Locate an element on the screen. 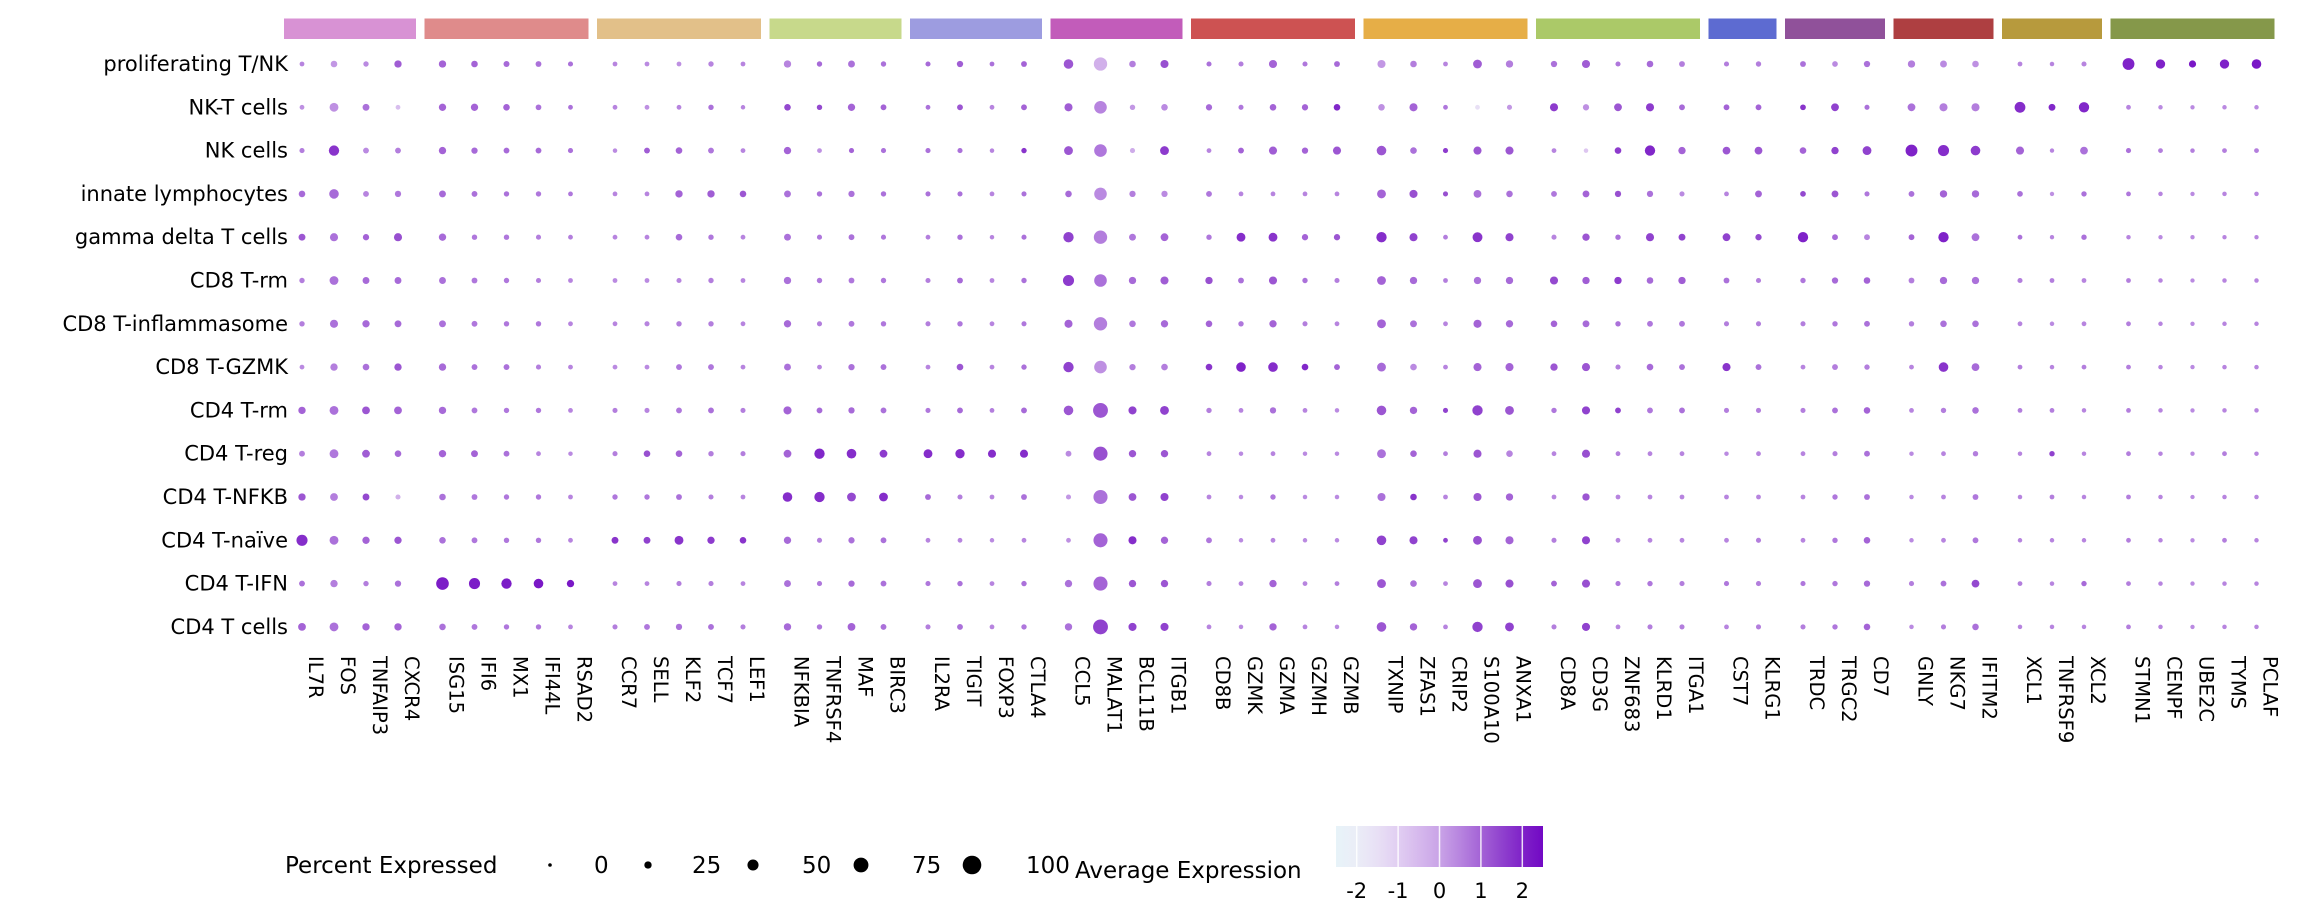  colorbar-tick-label: 1 is located at coordinates (1480, 891).